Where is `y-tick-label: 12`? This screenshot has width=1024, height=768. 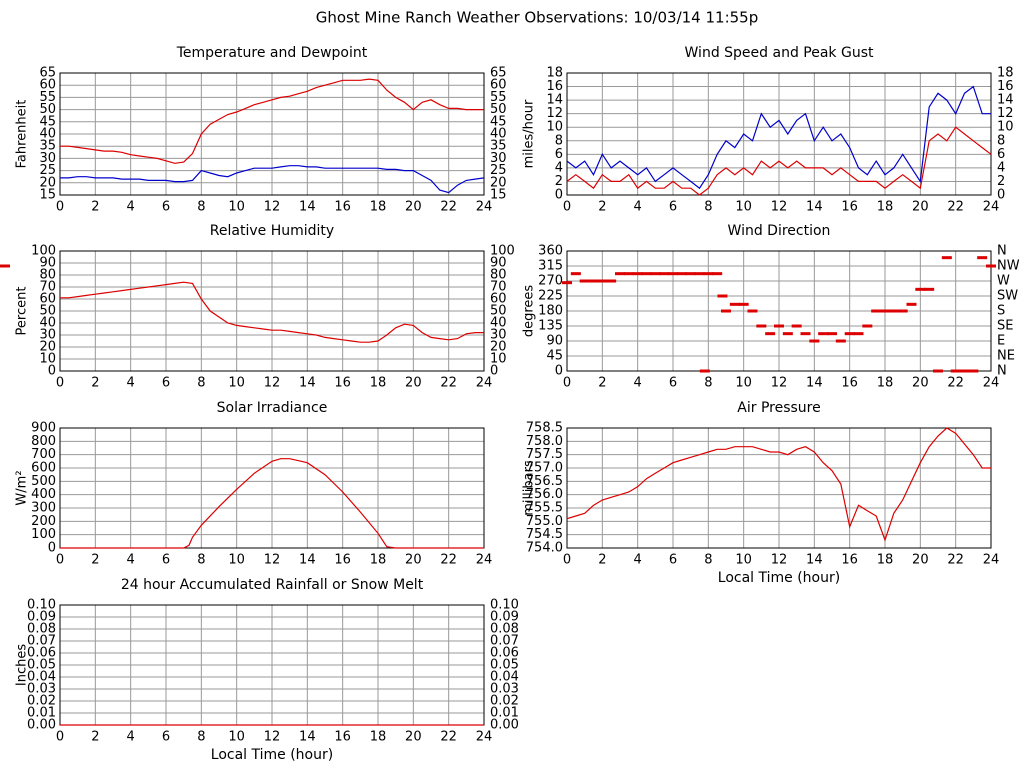
y-tick-label: 12 is located at coordinates (554, 113).